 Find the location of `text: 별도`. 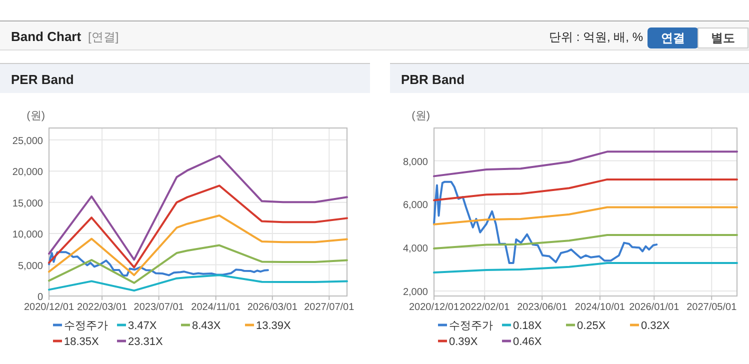

text: 별도 is located at coordinates (723, 38).